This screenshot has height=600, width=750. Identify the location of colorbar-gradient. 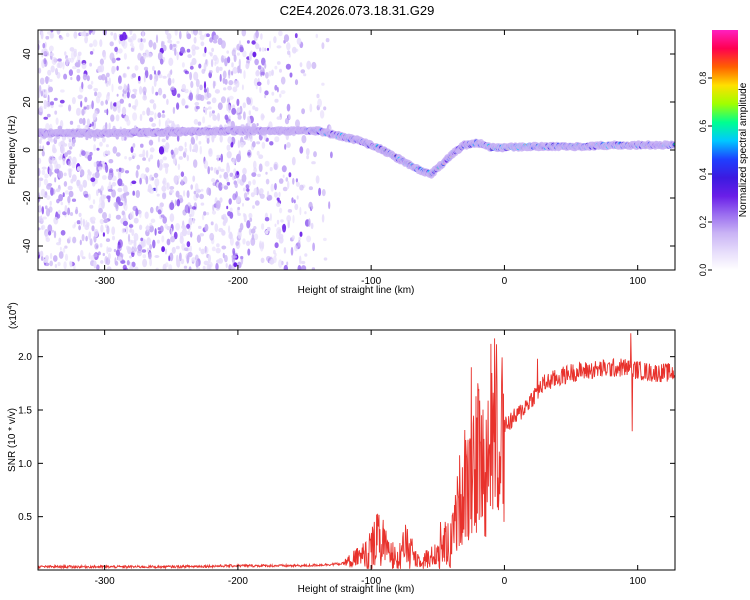
(725, 150).